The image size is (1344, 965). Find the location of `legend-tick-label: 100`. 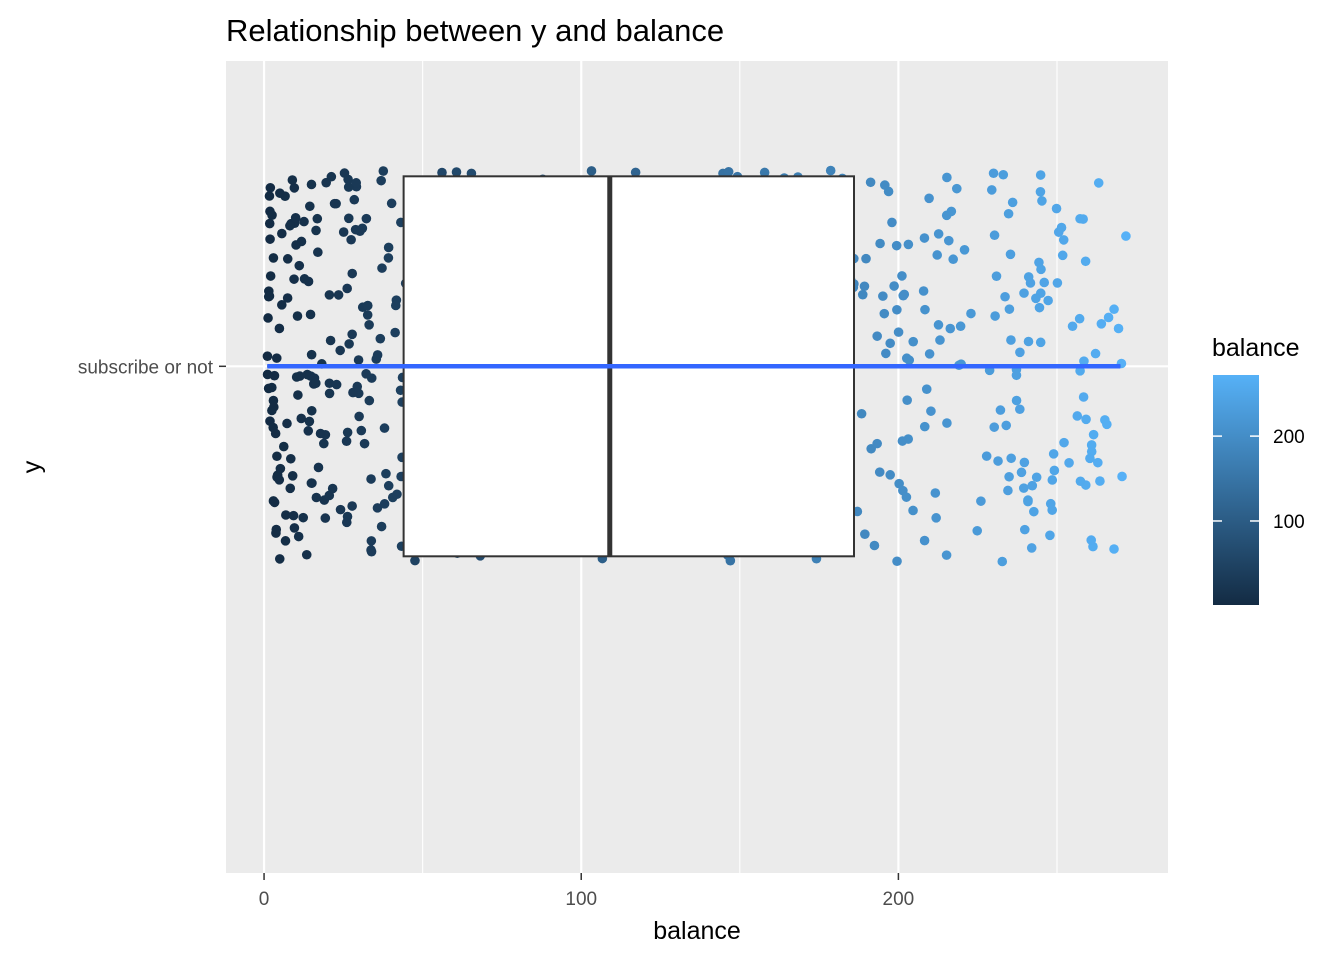

legend-tick-label: 100 is located at coordinates (1289, 522).